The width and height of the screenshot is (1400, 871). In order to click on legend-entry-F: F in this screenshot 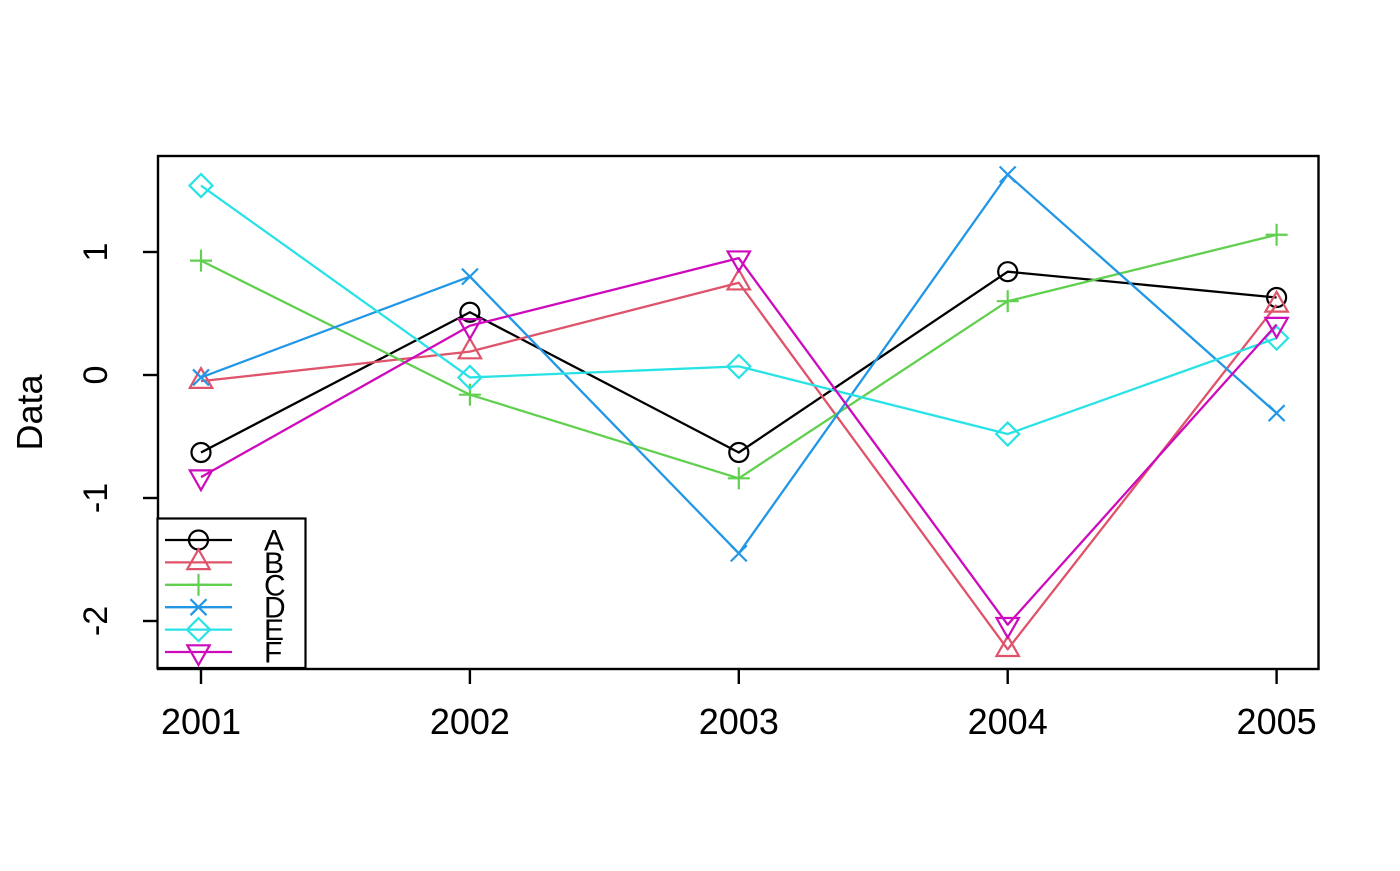, I will do `click(223, 653)`.